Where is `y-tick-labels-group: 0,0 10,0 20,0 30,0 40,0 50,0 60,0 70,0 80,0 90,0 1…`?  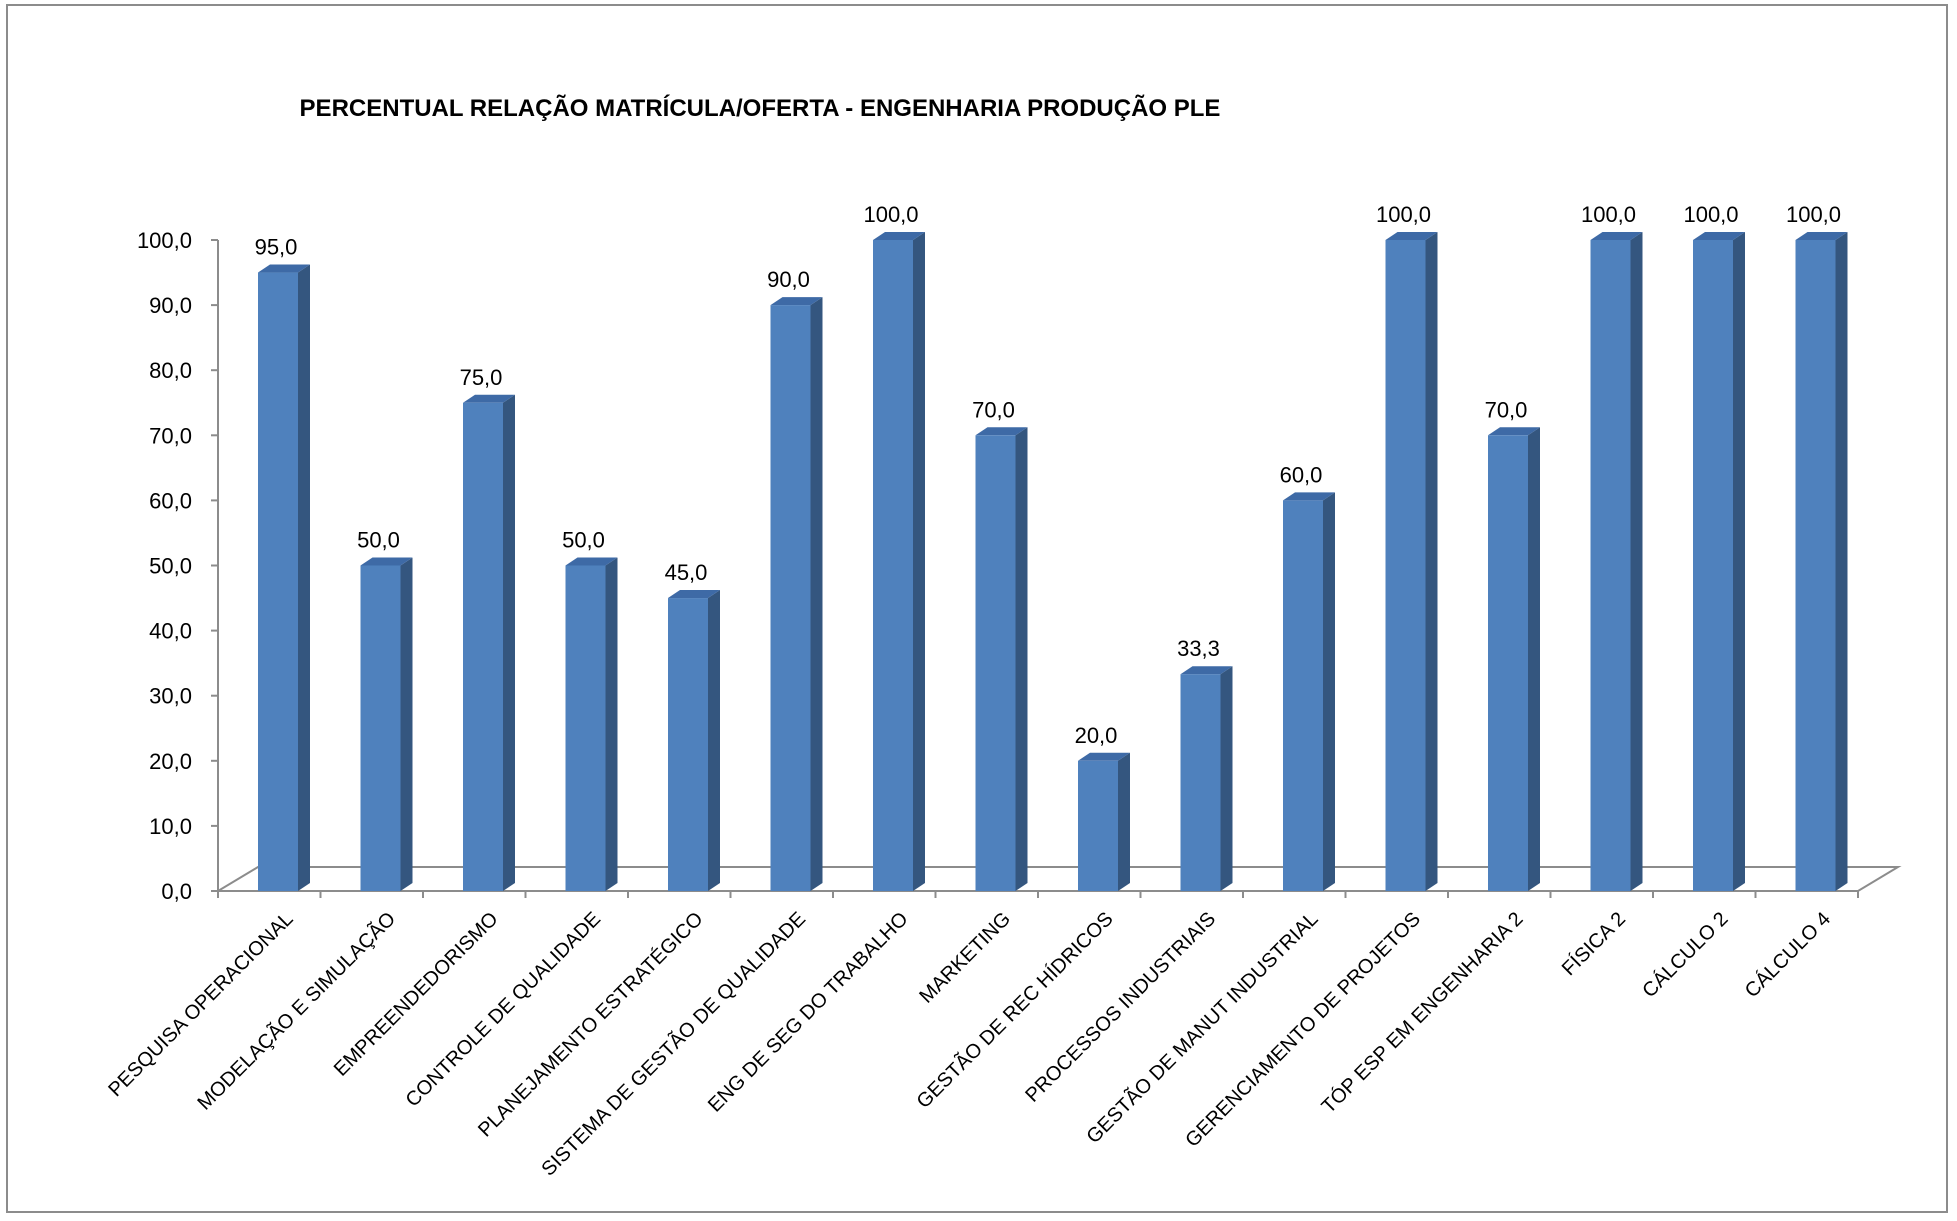
y-tick-labels-group: 0,0 10,0 20,0 30,0 40,0 50,0 60,0 70,0 80,0 90,0 1… is located at coordinates (164, 566).